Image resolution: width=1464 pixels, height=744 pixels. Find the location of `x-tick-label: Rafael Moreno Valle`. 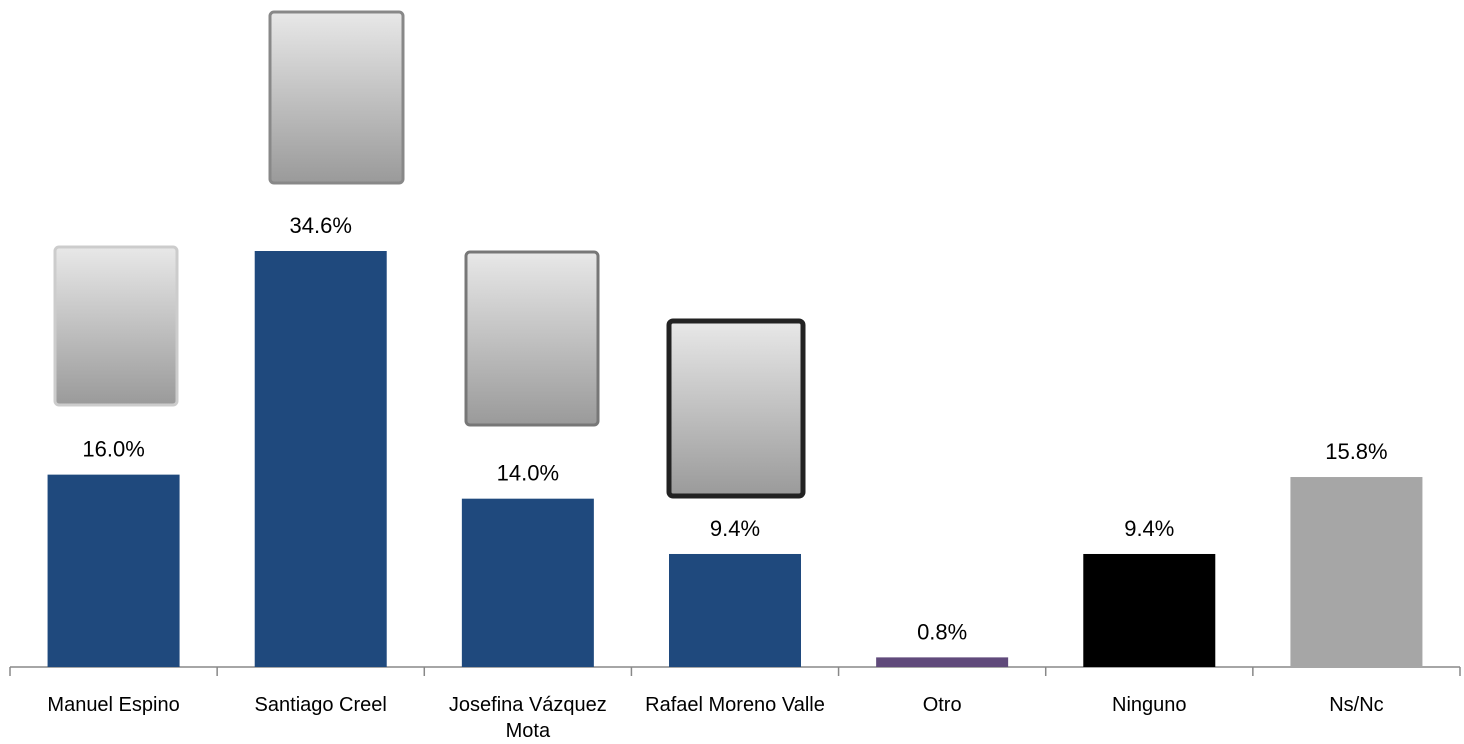

x-tick-label: Rafael Moreno Valle is located at coordinates (735, 705).